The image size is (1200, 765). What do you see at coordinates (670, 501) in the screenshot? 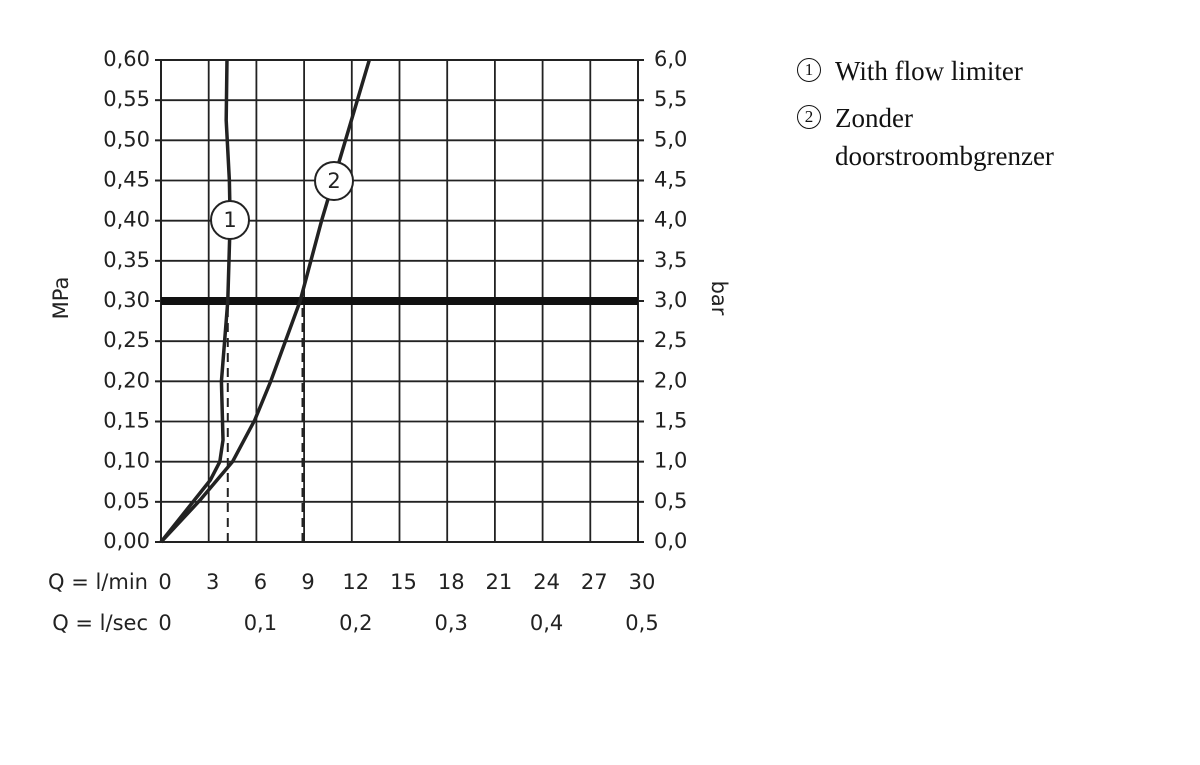
I see `y2-tick-label: 0,5` at bounding box center [670, 501].